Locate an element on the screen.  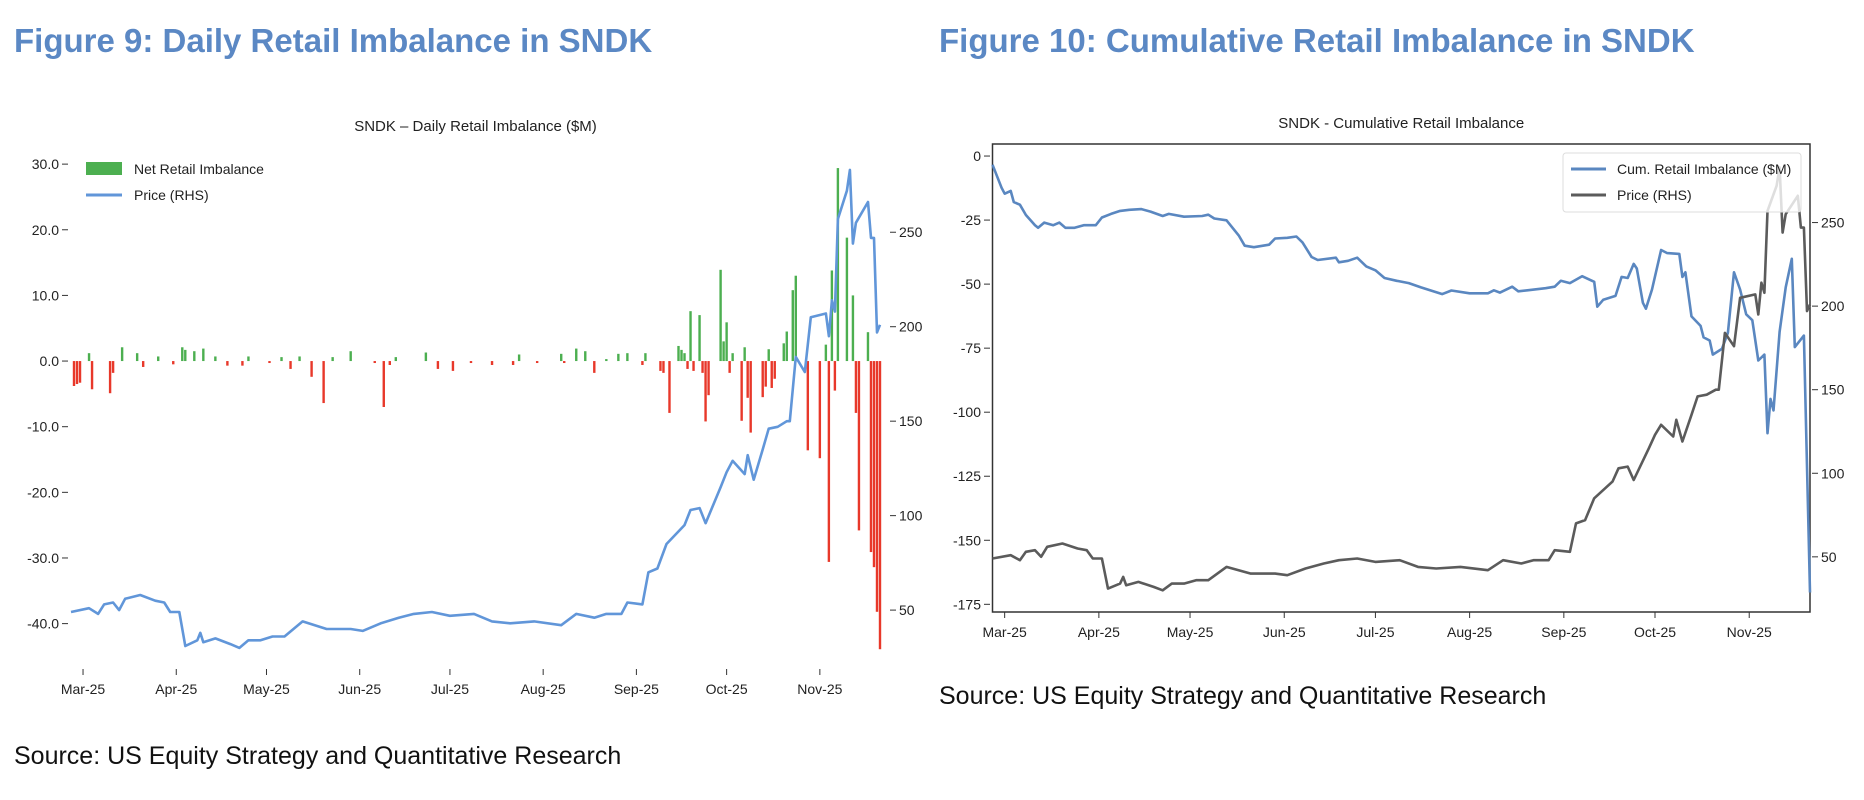
y-left-tick-label: -50 is located at coordinates (971, 284).